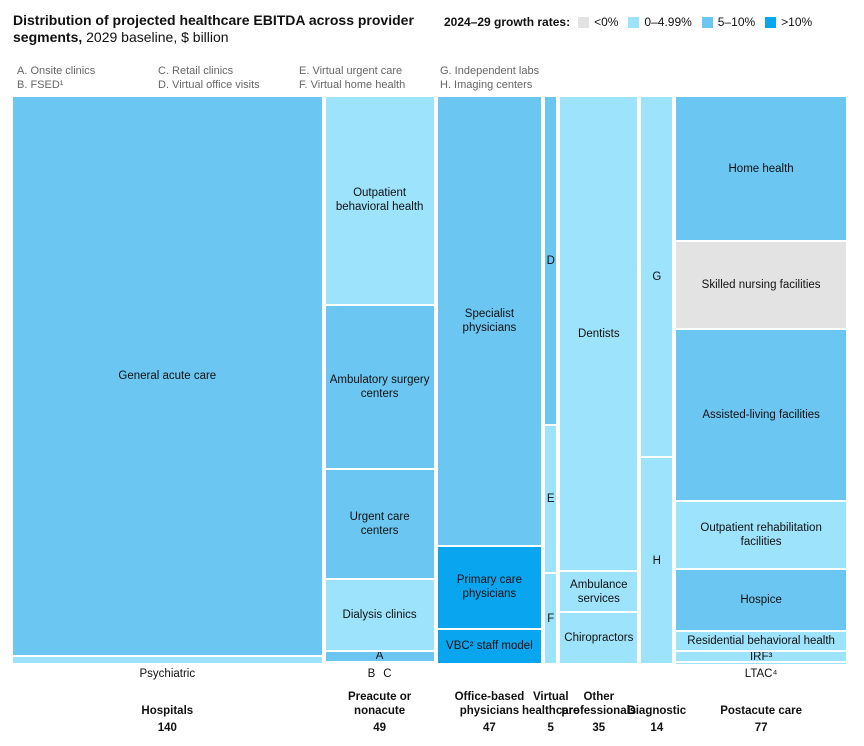 The image size is (864, 746). I want to click on column-name: Preacute or nonacute, so click(379, 704).